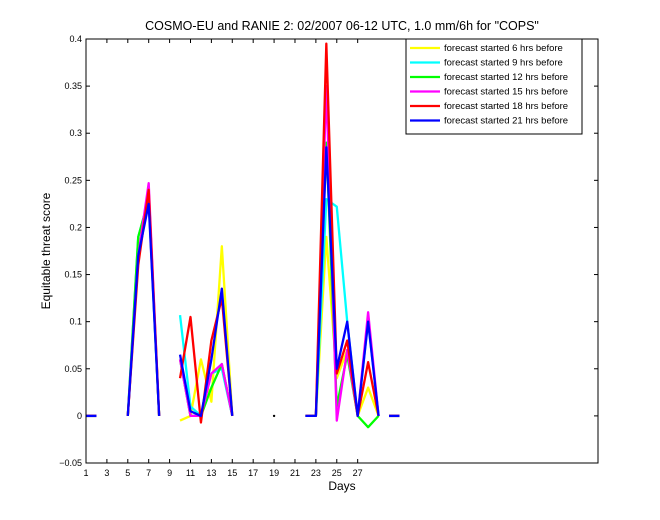 Image resolution: width=660 pixels, height=520 pixels. I want to click on legend-entry-label: forecast started 18 hrs before, so click(506, 106).